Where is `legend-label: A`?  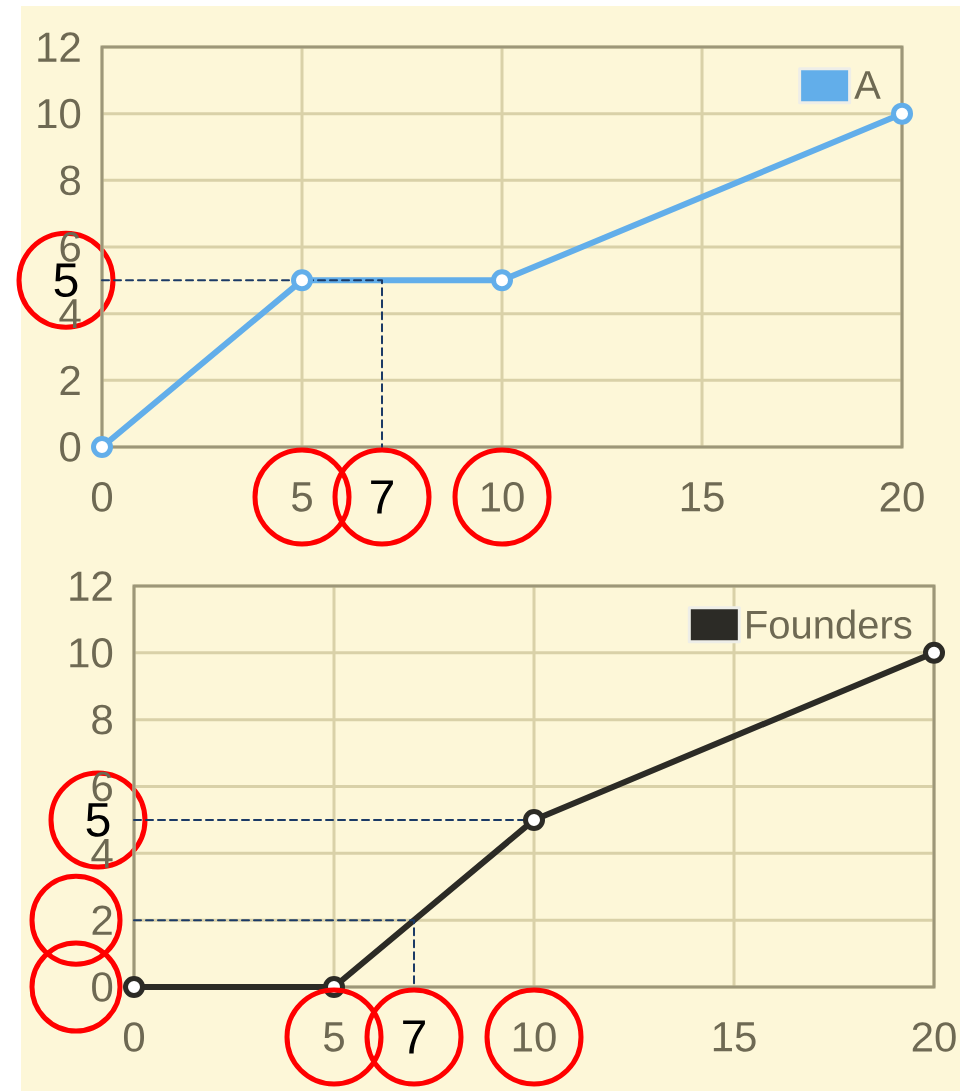 legend-label: A is located at coordinates (867, 85).